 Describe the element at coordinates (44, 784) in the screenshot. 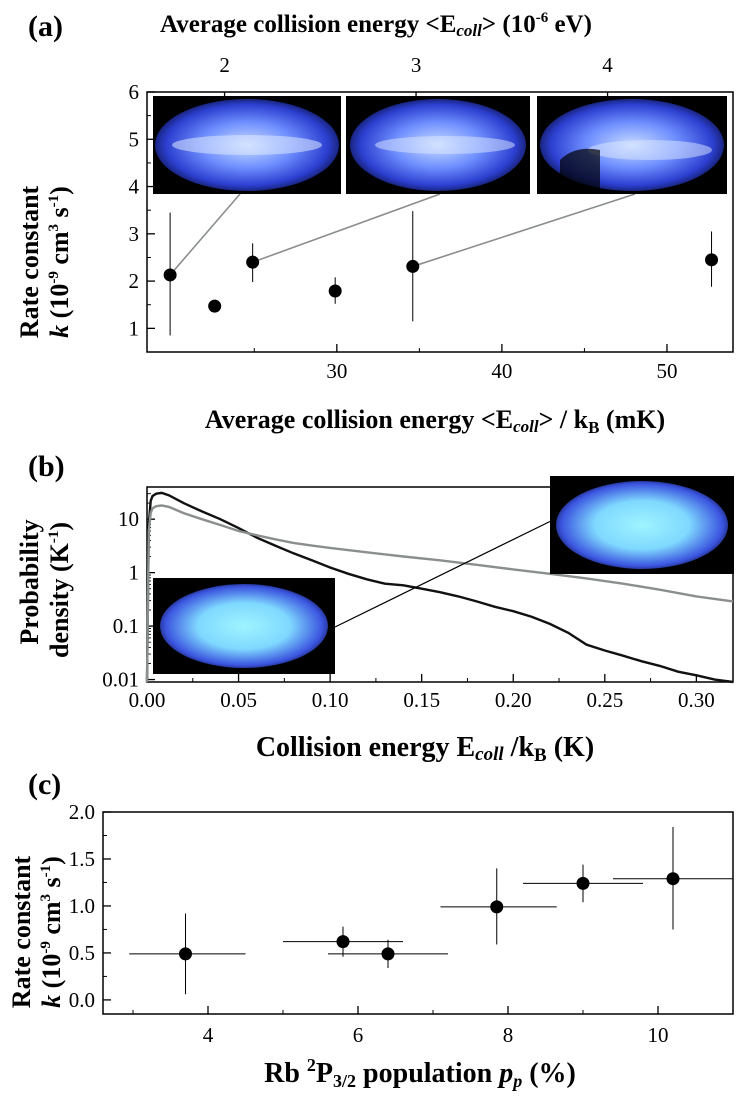

I see `panel-c-label: (c)` at that location.